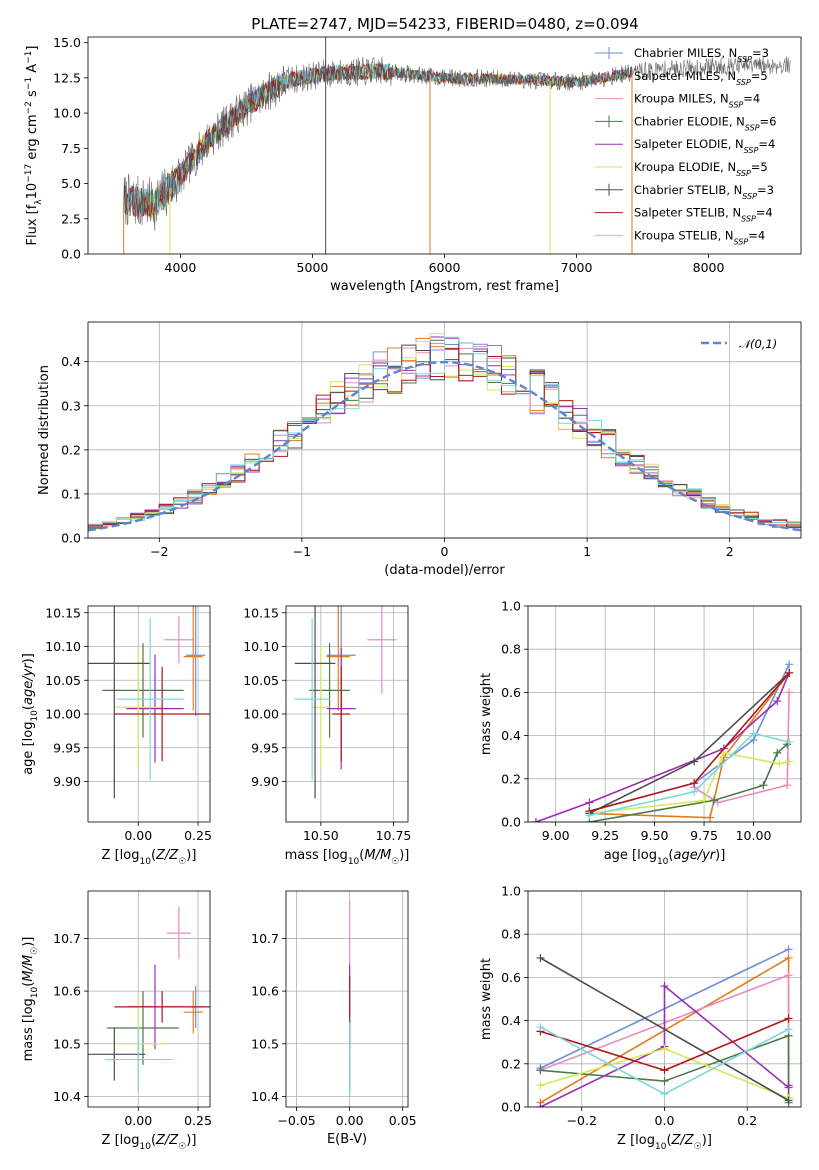 The width and height of the screenshot is (819, 1170). I want to click on label-part: s, so click(32, 95).